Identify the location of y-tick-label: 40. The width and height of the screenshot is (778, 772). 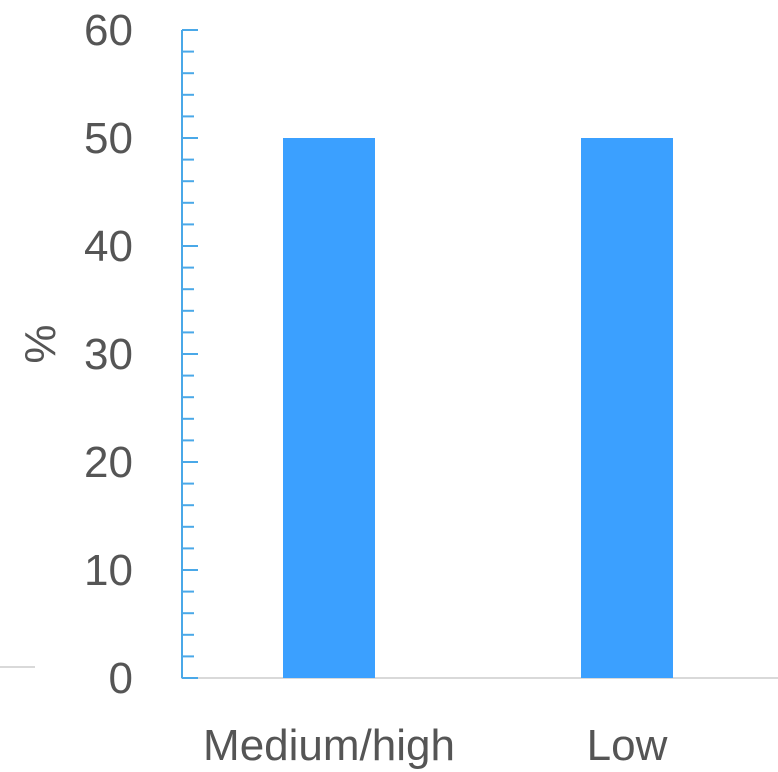
(108, 246).